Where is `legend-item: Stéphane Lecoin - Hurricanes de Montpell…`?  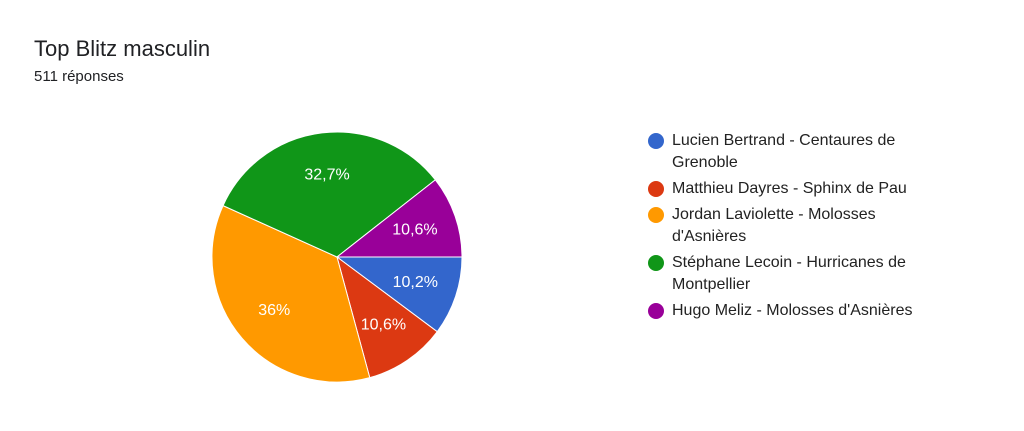
legend-item: Stéphane Lecoin - Hurricanes de Montpell… is located at coordinates (800, 274).